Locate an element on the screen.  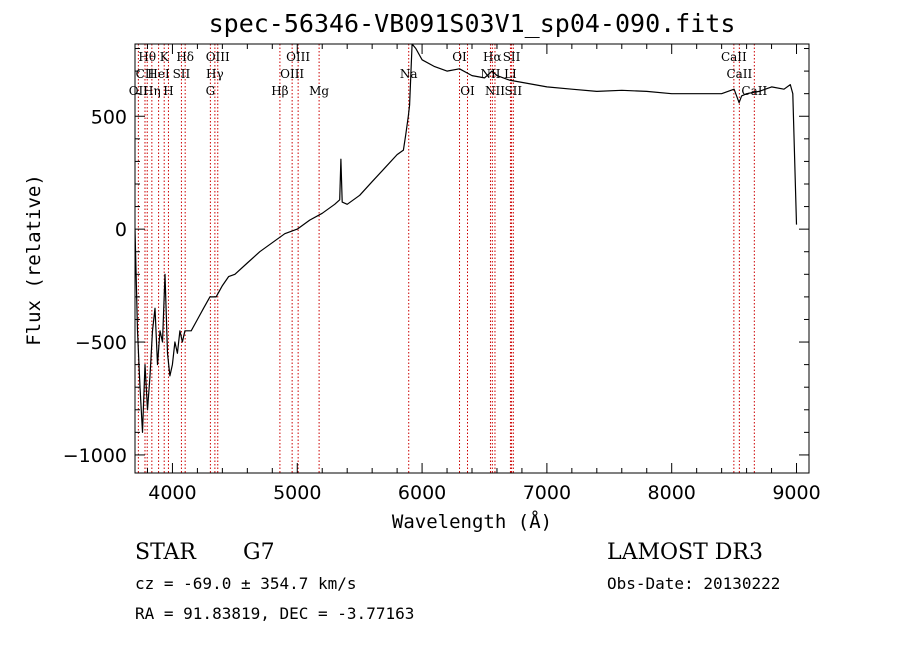
spectral-line-label: Mg is located at coordinates (319, 91).